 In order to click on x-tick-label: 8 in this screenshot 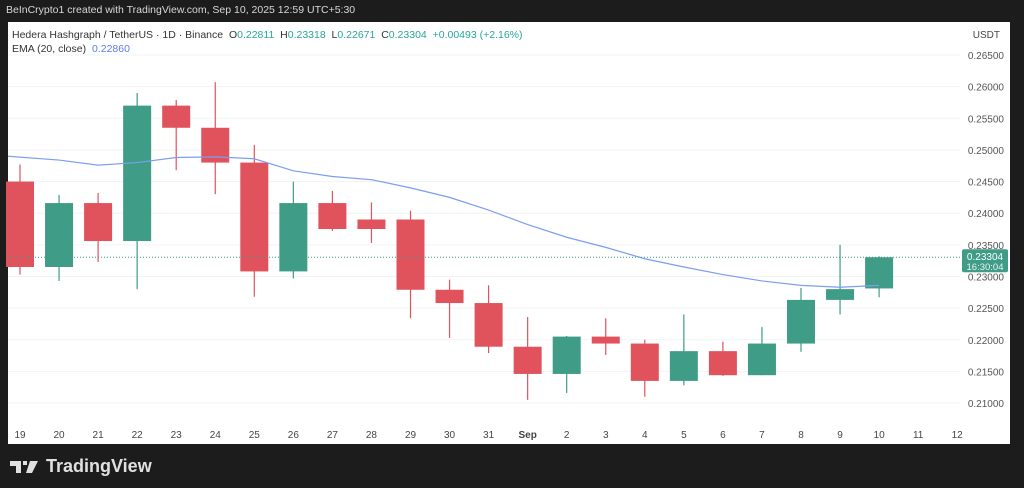, I will do `click(801, 435)`.